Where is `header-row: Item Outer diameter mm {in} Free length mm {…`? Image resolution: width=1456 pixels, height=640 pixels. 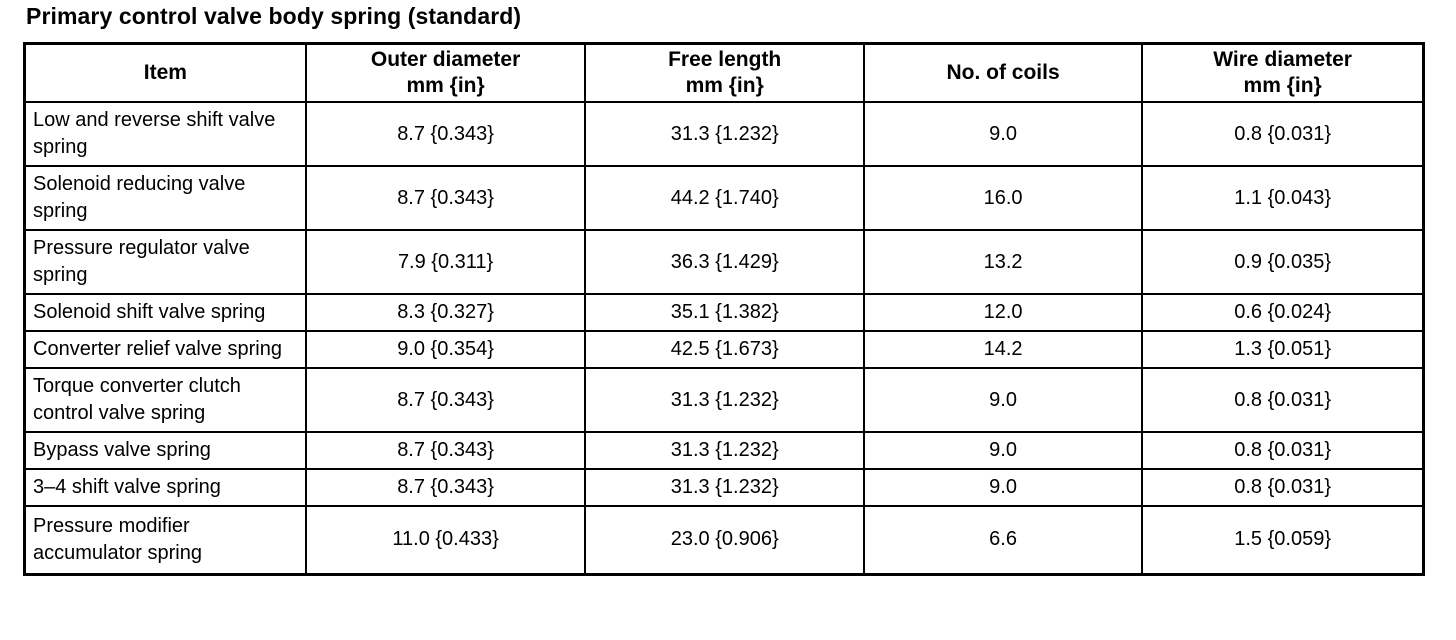 header-row: Item Outer diameter mm {in} Free length mm {… is located at coordinates (724, 72).